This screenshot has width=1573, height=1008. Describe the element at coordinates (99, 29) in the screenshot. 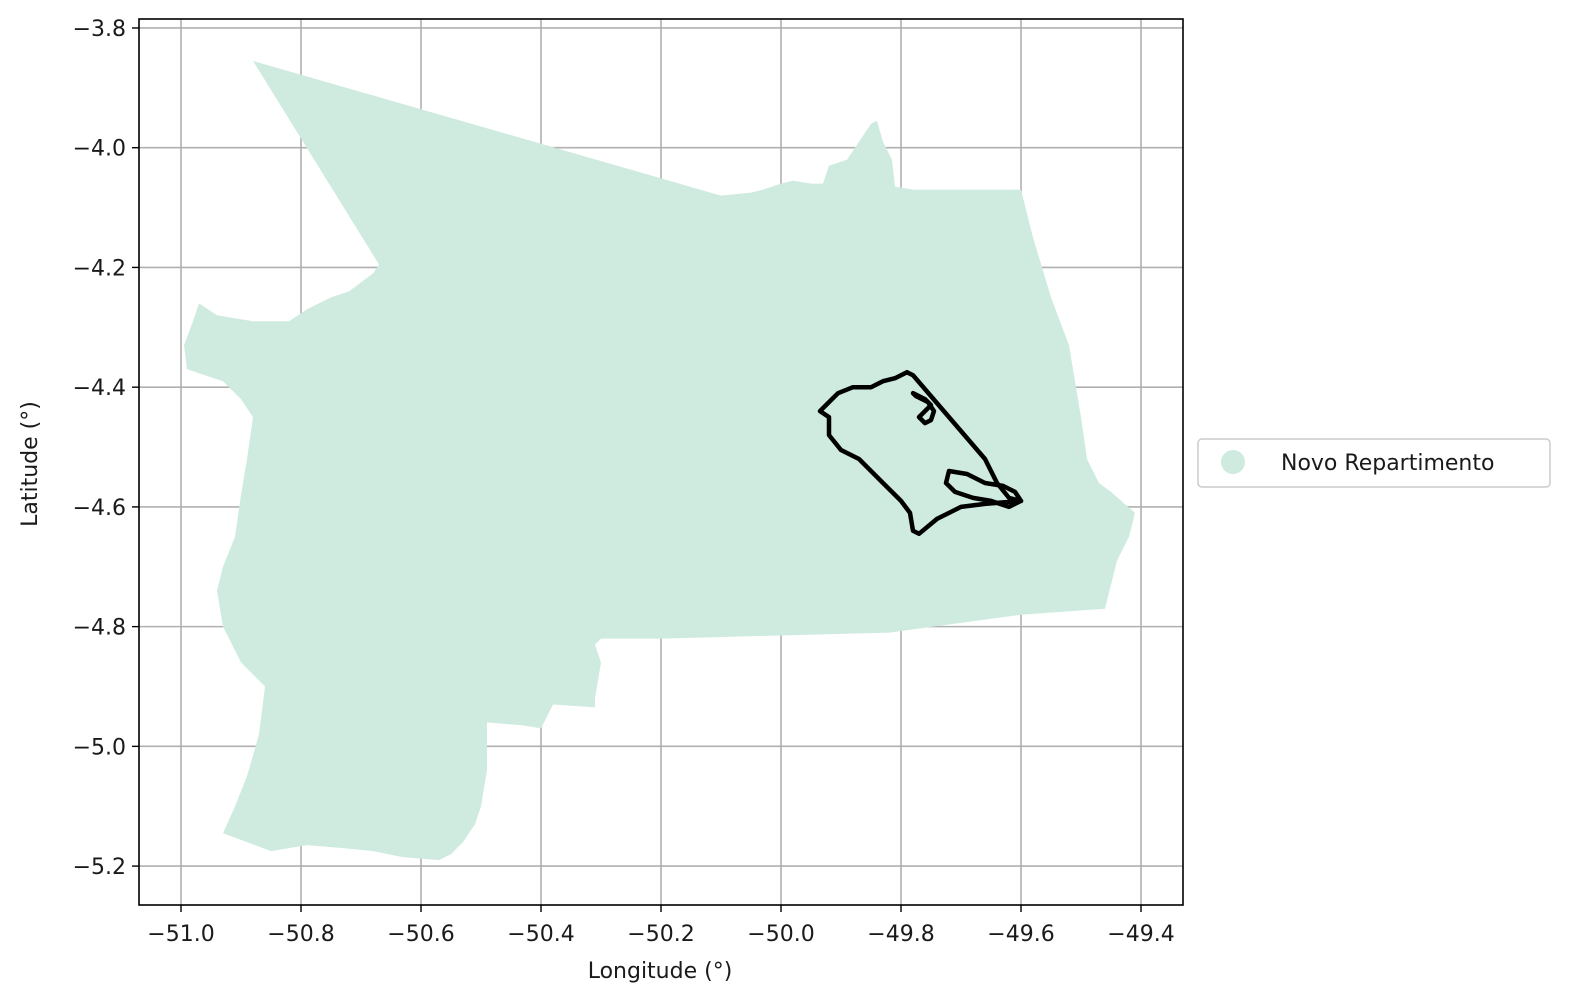

I see `y-tick-label: −3.8` at that location.